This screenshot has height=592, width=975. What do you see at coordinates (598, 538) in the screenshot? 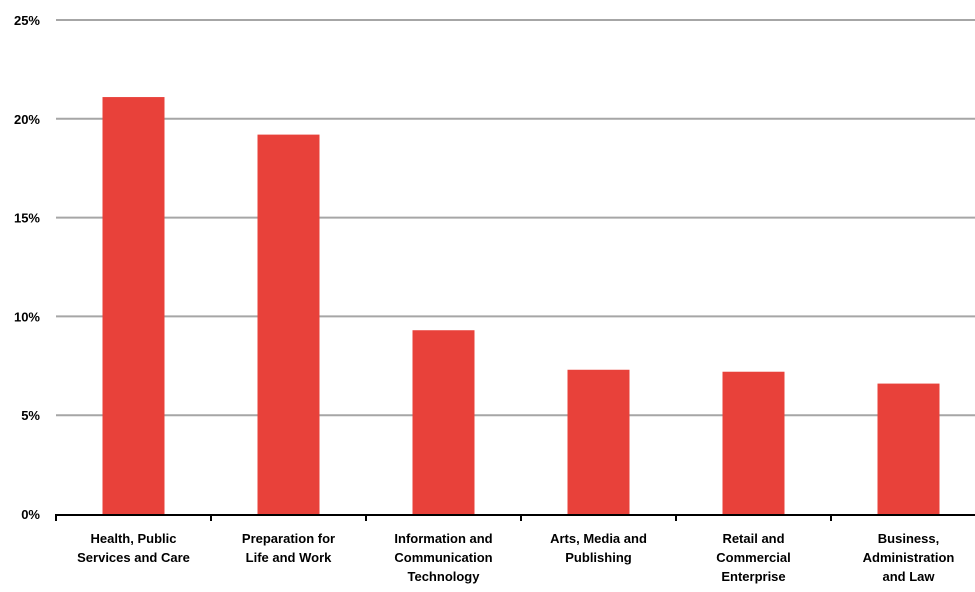
I see `x-category-label-line: Arts, Media and` at bounding box center [598, 538].